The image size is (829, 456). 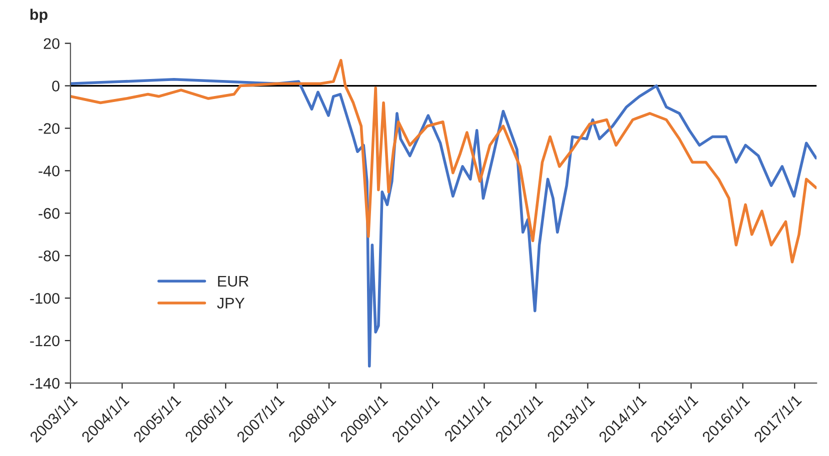 What do you see at coordinates (49, 171) in the screenshot?
I see `y-tick-label: -40` at bounding box center [49, 171].